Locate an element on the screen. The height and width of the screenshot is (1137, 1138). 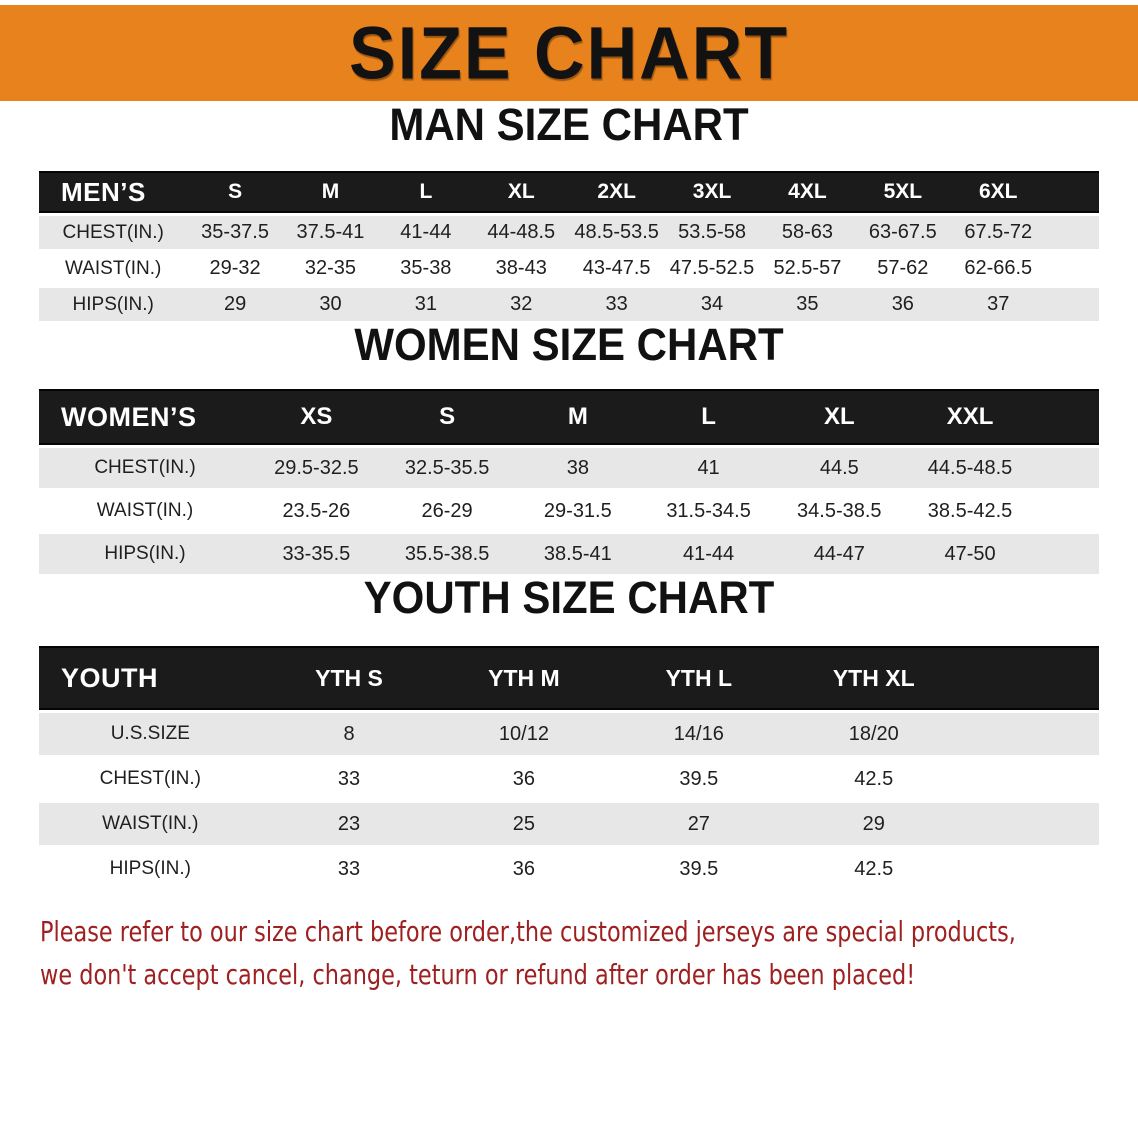
size-value-cell: 8 is located at coordinates (349, 732).